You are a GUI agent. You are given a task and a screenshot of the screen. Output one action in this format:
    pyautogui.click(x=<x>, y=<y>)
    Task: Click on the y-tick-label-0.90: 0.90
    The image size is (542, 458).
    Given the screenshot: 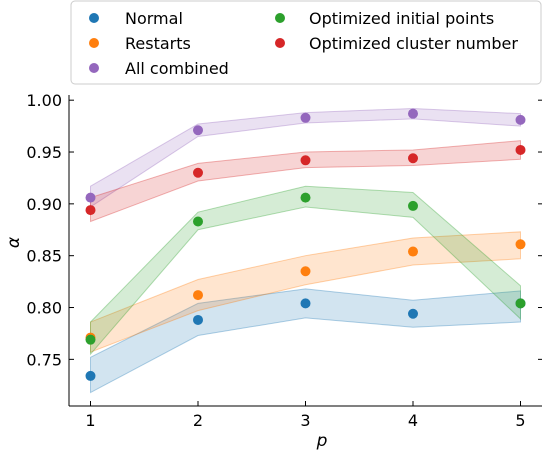 What is the action you would take?
    pyautogui.click(x=44, y=204)
    